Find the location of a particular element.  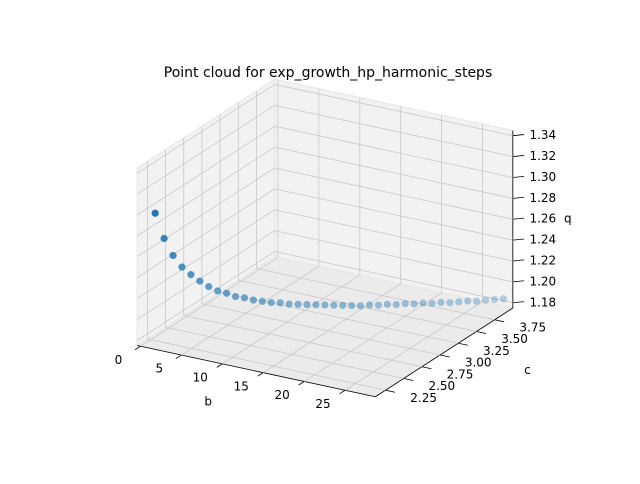

z-tick-label: 1.18 is located at coordinates (542, 302).